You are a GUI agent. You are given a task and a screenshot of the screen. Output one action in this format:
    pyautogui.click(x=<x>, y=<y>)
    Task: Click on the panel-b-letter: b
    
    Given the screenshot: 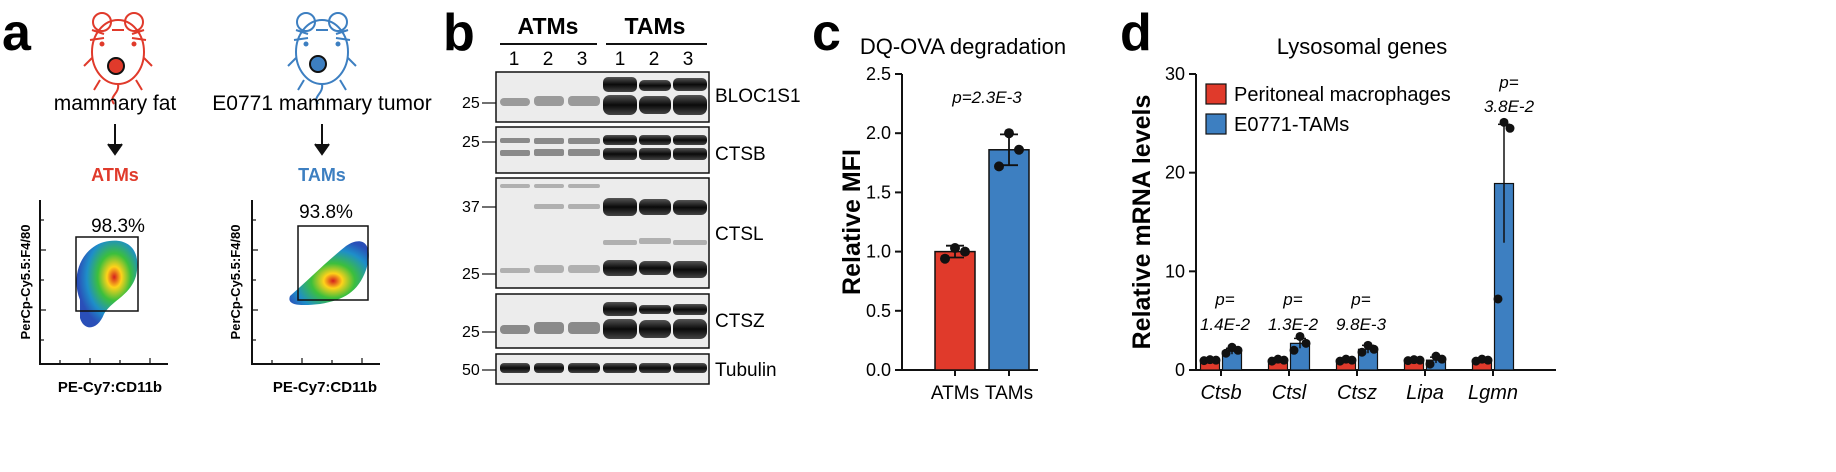 What is the action you would take?
    pyautogui.click(x=459, y=33)
    